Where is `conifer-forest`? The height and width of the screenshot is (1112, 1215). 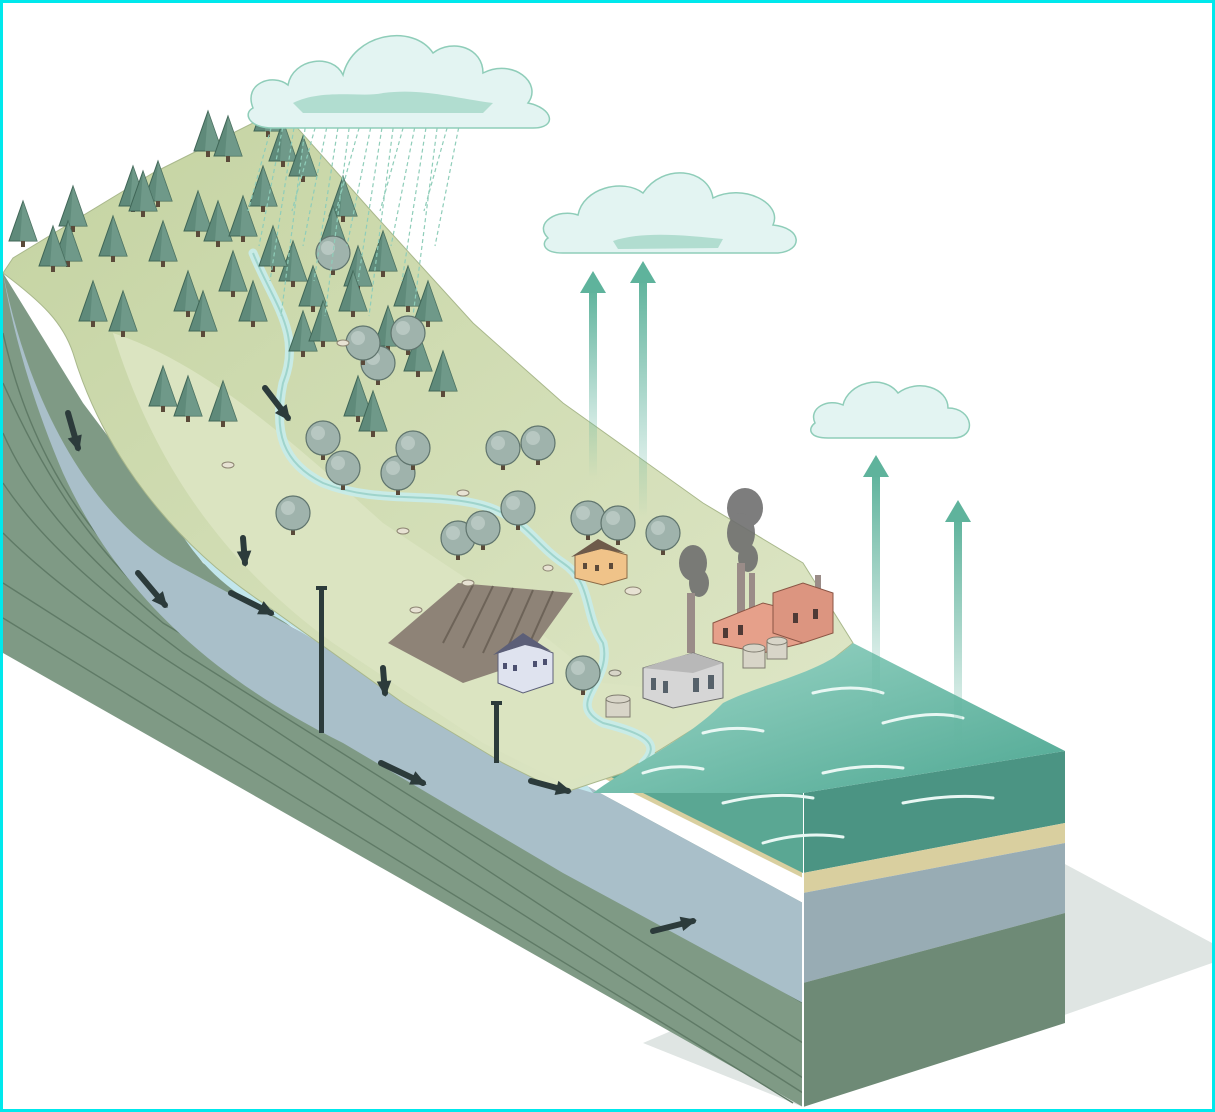 conifer-forest is located at coordinates (233, 263).